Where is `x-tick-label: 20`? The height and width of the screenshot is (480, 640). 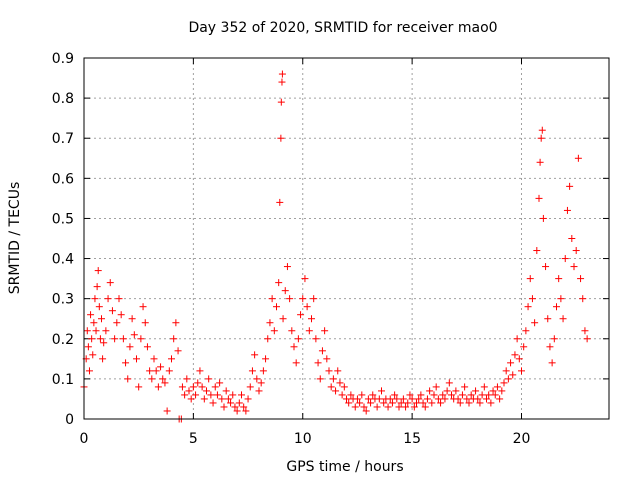
x-tick-label: 20 is located at coordinates (522, 439).